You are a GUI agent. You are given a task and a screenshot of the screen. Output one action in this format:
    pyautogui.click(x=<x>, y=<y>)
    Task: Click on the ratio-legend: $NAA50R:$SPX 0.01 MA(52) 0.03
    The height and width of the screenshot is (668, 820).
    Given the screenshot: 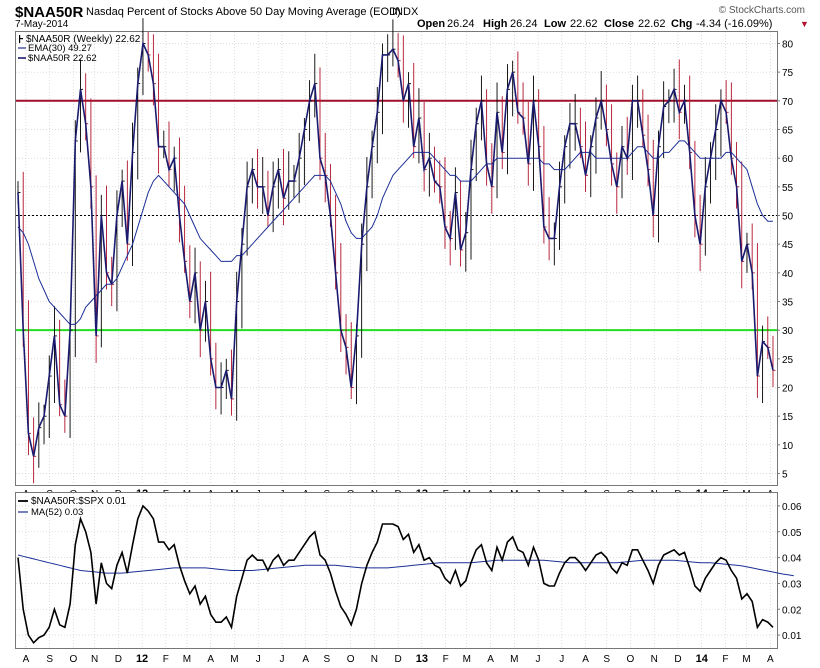 What is the action you would take?
    pyautogui.click(x=72, y=507)
    